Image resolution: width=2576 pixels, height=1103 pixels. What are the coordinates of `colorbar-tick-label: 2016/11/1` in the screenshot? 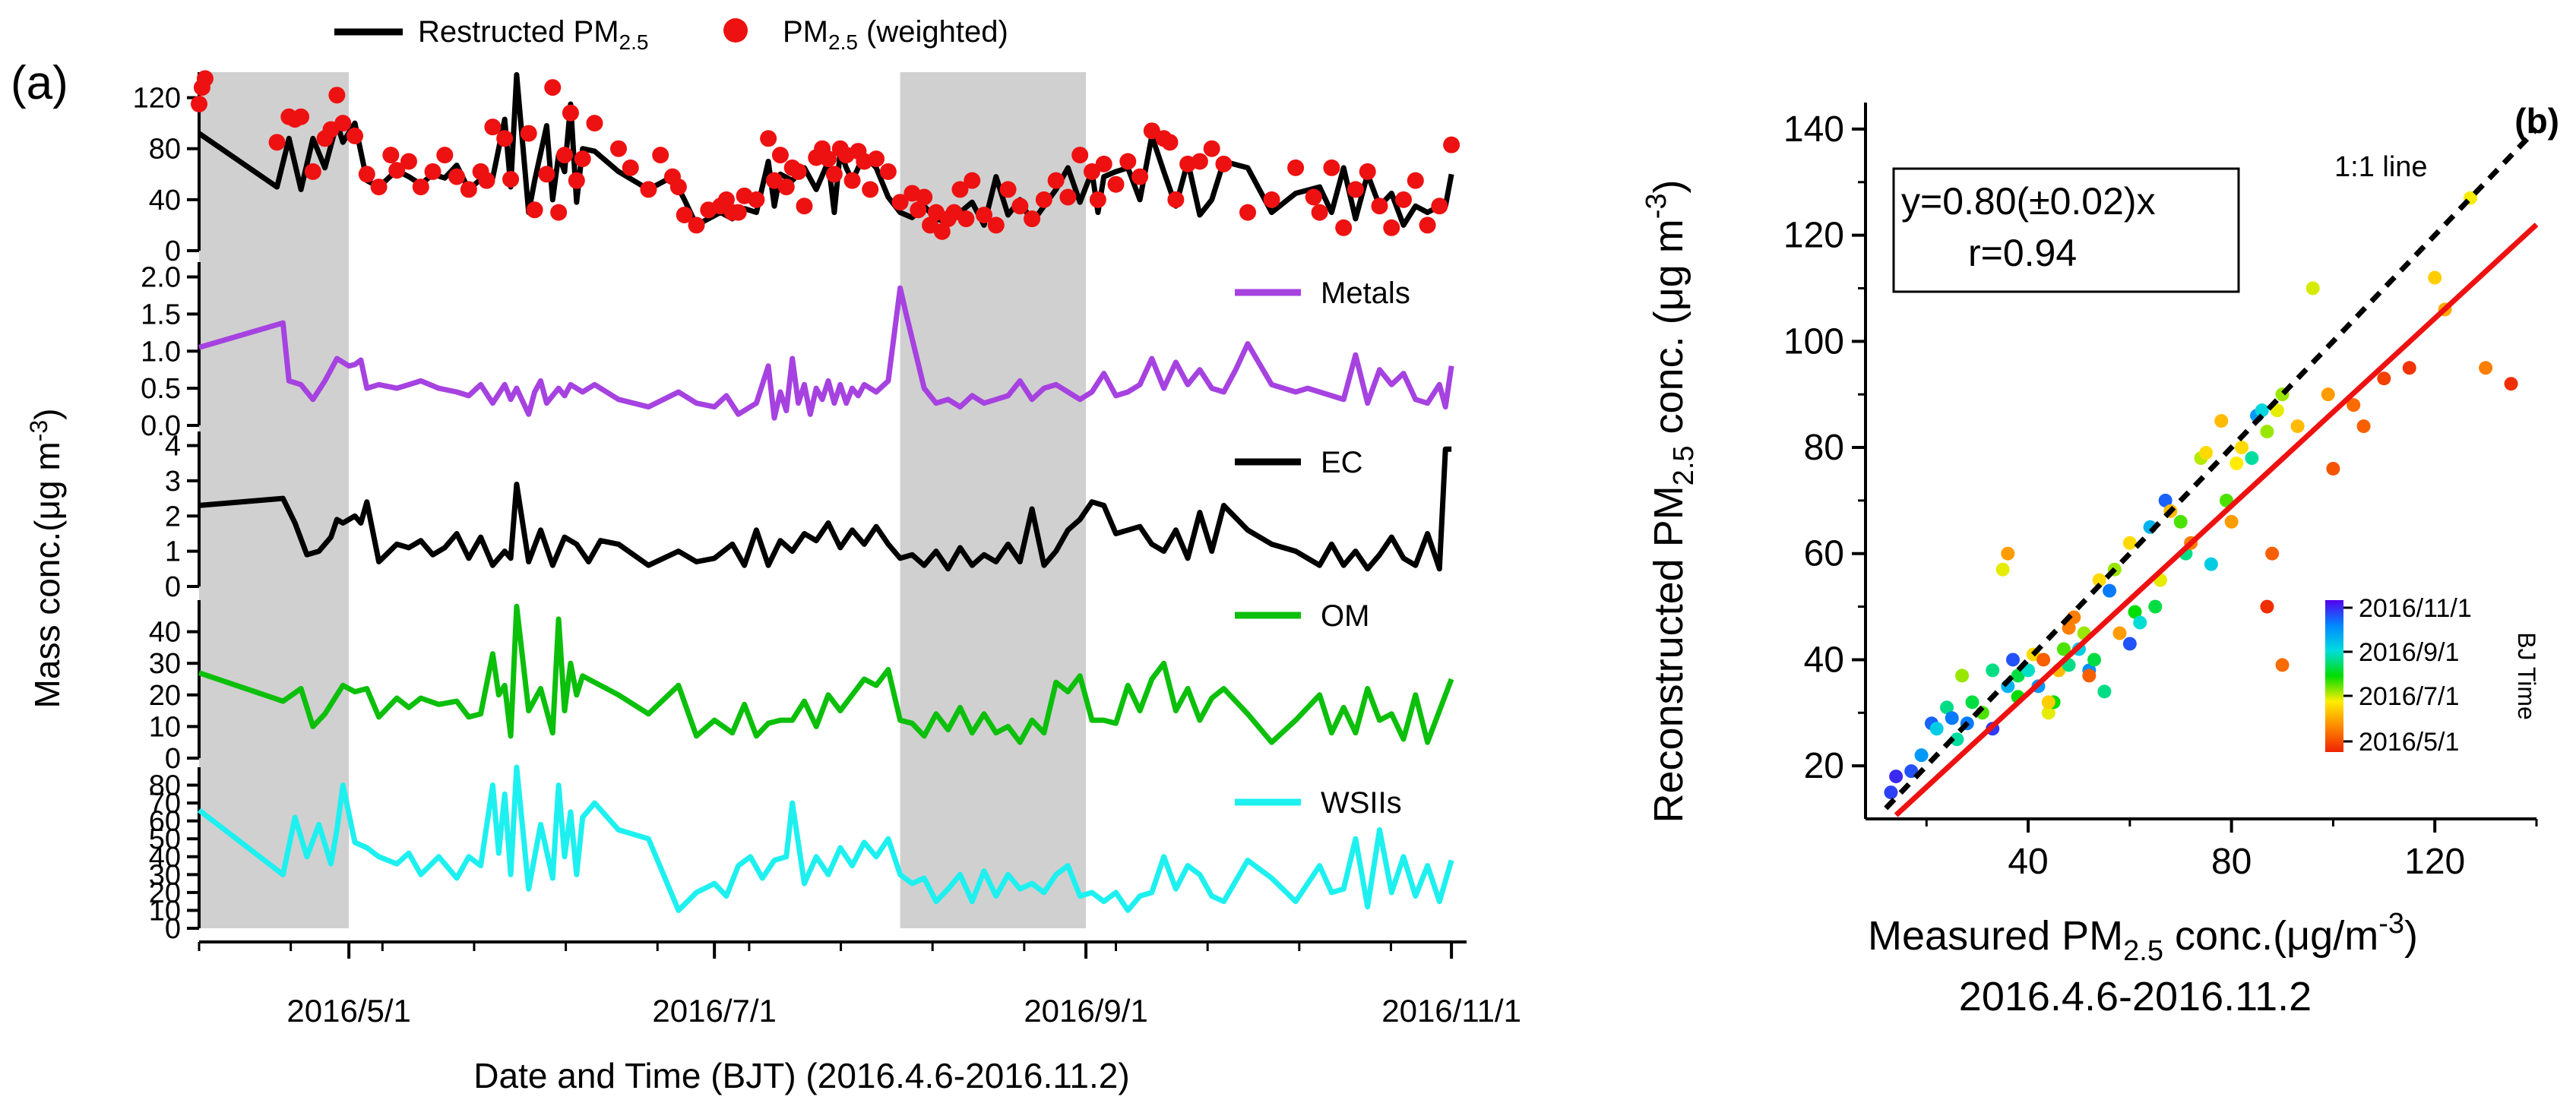 It's located at (2415, 609).